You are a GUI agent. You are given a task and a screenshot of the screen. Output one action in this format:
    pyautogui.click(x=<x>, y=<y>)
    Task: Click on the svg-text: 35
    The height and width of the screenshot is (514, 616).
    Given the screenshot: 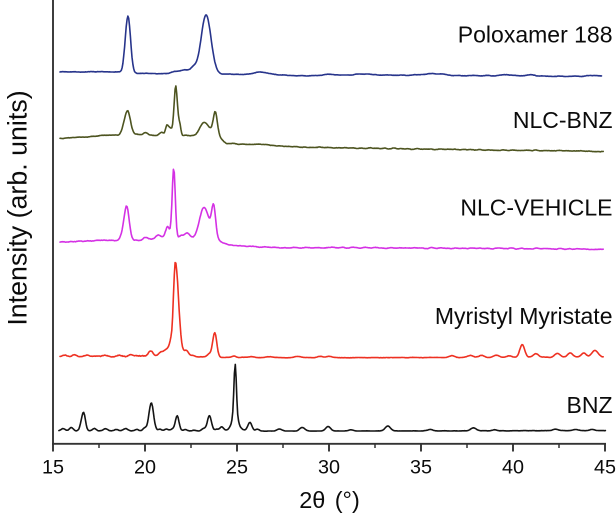 What is the action you would take?
    pyautogui.click(x=421, y=468)
    